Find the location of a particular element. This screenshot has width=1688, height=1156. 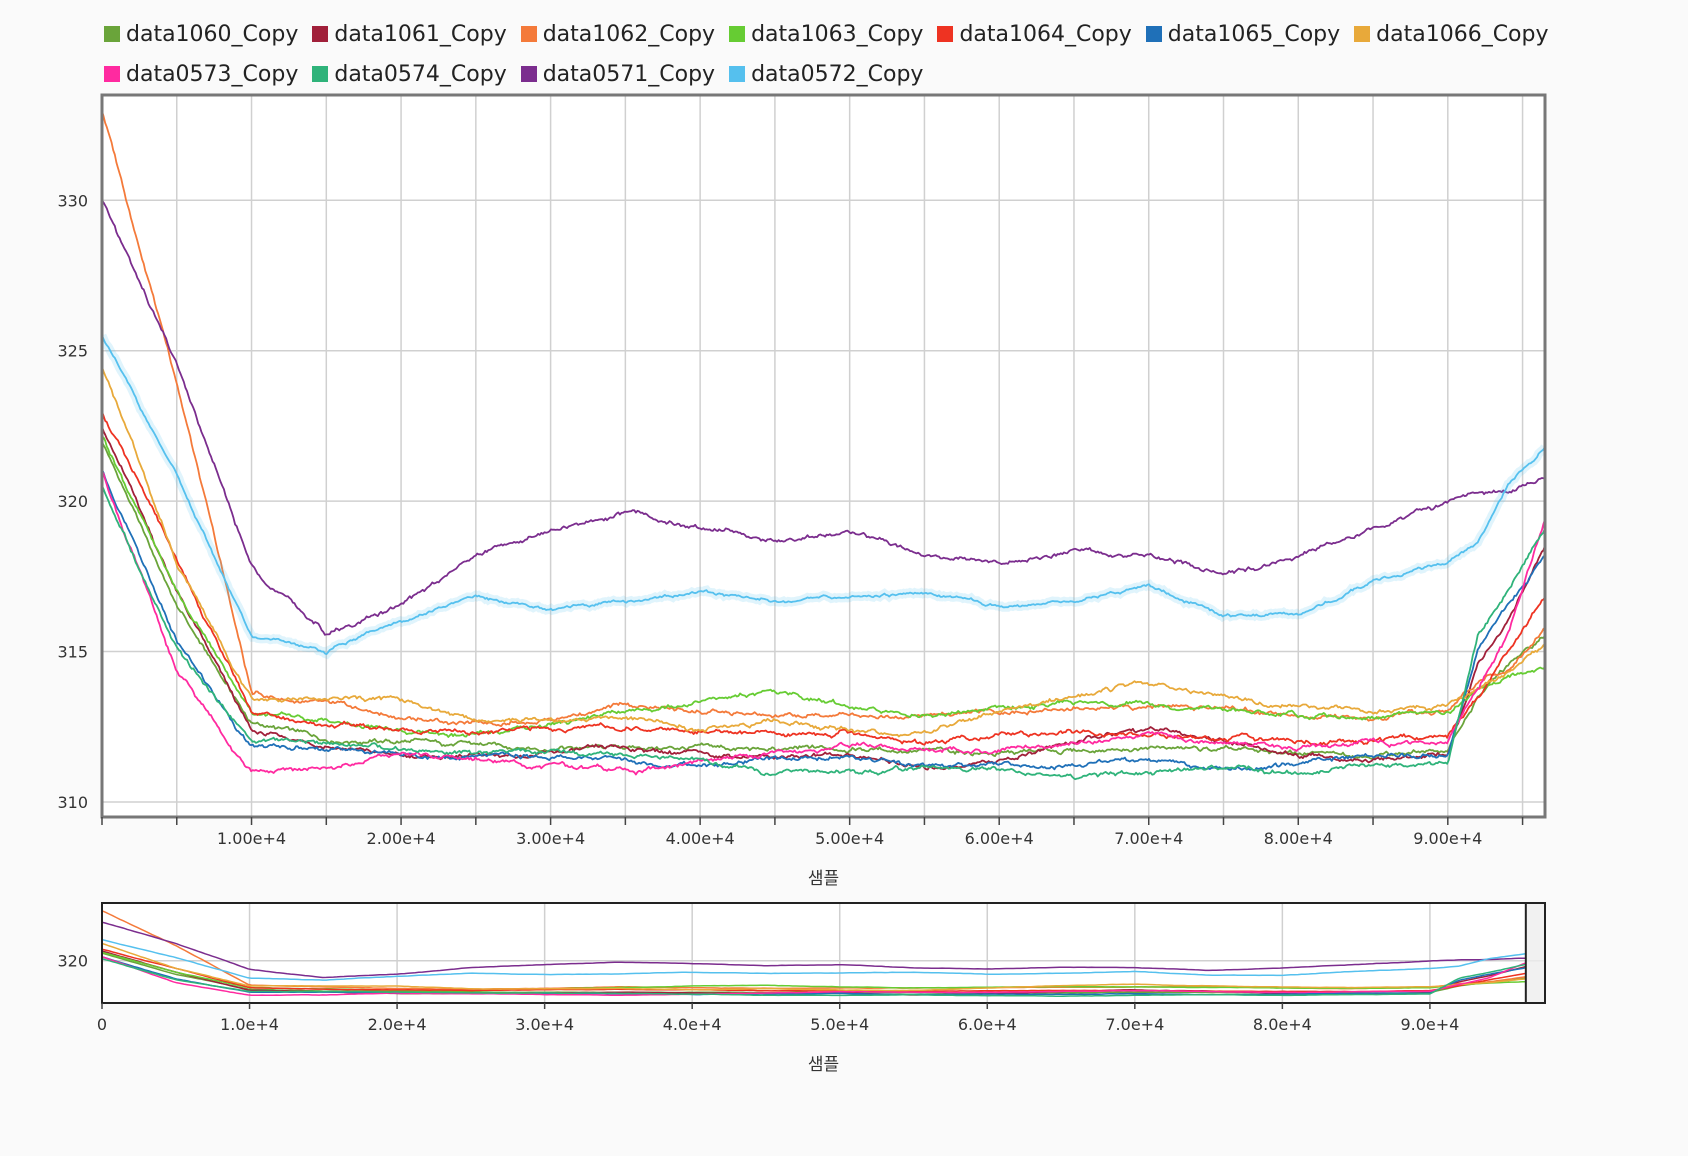

overview-frame is located at coordinates (823, 953).